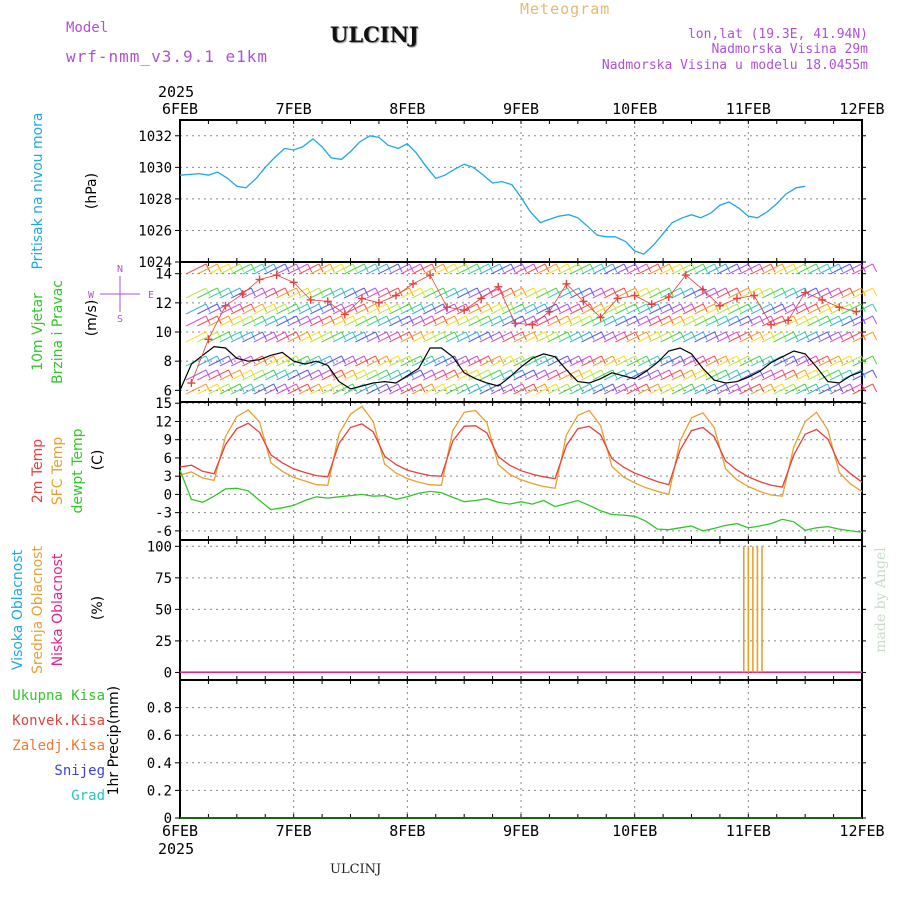 The width and height of the screenshot is (900, 900). What do you see at coordinates (734, 65) in the screenshot?
I see `model-elevation-label: Nadmorska Visina u modelu 18.0455m` at bounding box center [734, 65].